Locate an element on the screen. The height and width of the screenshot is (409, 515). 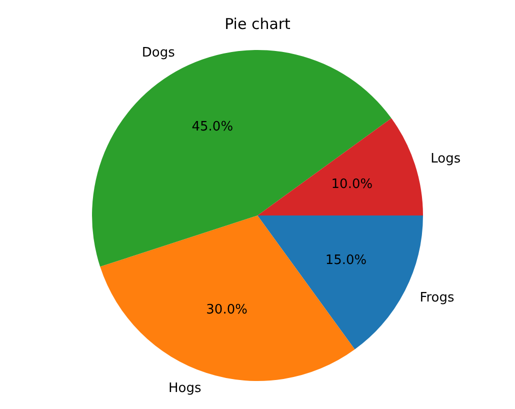
slice-label: Frogs is located at coordinates (437, 298).